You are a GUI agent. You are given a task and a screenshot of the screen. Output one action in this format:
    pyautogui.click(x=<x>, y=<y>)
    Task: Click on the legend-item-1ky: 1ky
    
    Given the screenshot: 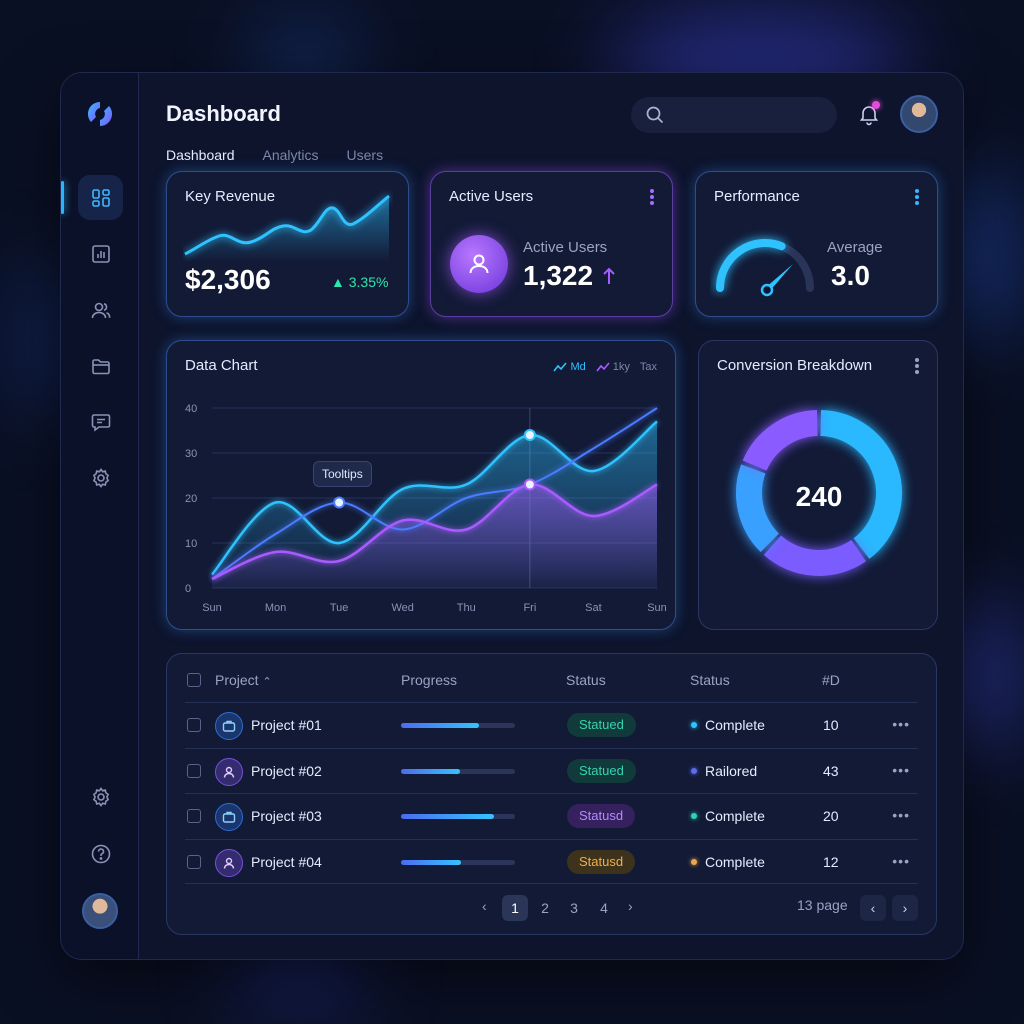 What is the action you would take?
    pyautogui.click(x=613, y=367)
    